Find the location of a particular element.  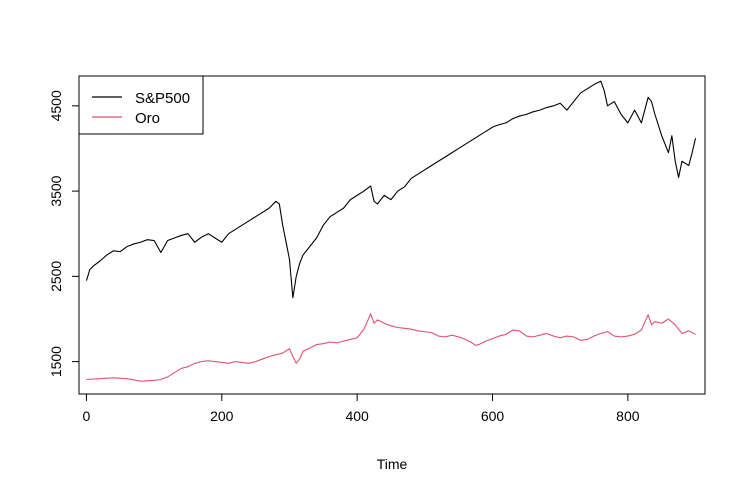

x-axis-title: Time is located at coordinates (392, 464).